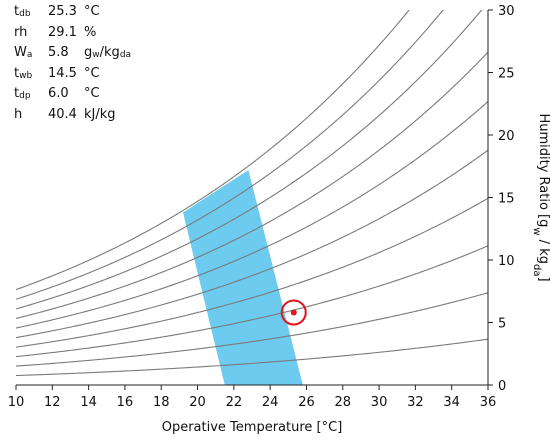 This screenshot has width=550, height=441. Describe the element at coordinates (58, 52) in the screenshot. I see `readout-value: 5.8` at that location.